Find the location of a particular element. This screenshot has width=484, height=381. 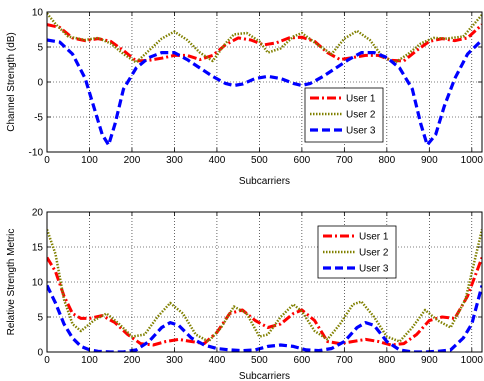

y-tick-label: 20 is located at coordinates (38, 213).